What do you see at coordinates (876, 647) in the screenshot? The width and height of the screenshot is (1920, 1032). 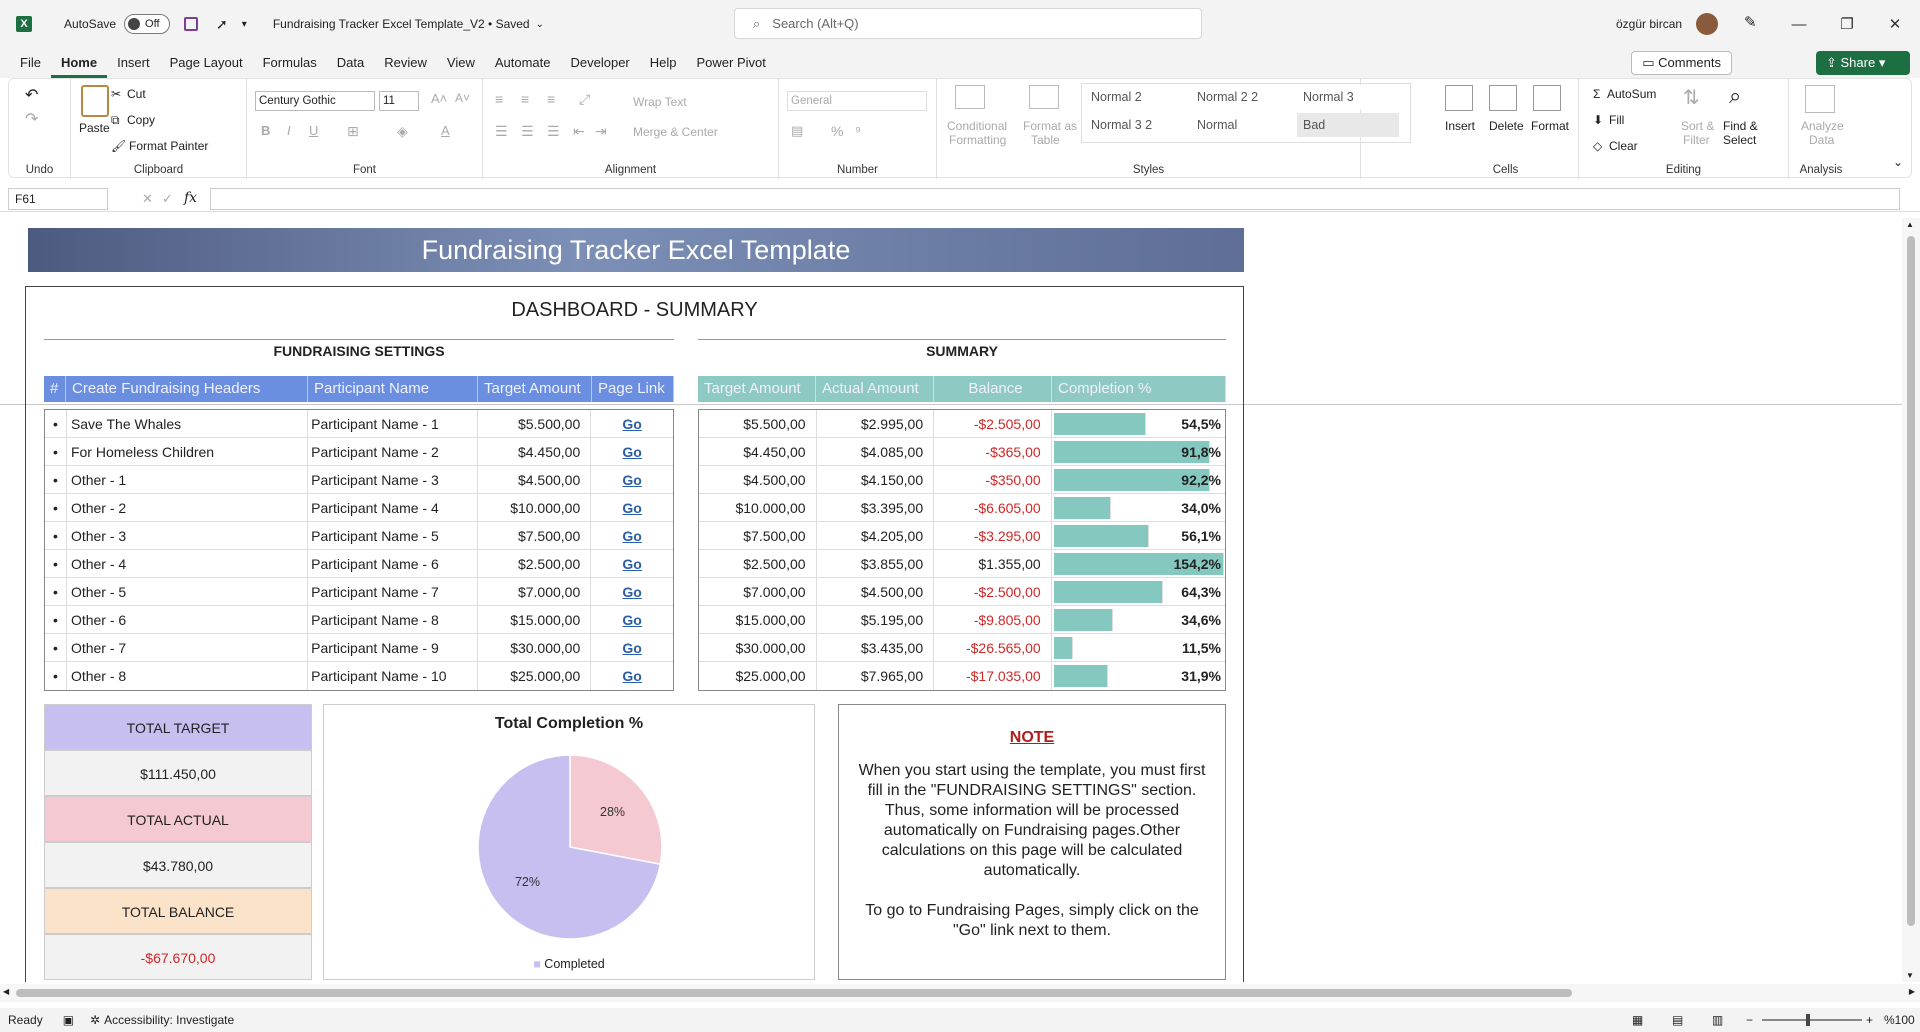 I see `actual-amount-cell: $3.435,00` at bounding box center [876, 647].